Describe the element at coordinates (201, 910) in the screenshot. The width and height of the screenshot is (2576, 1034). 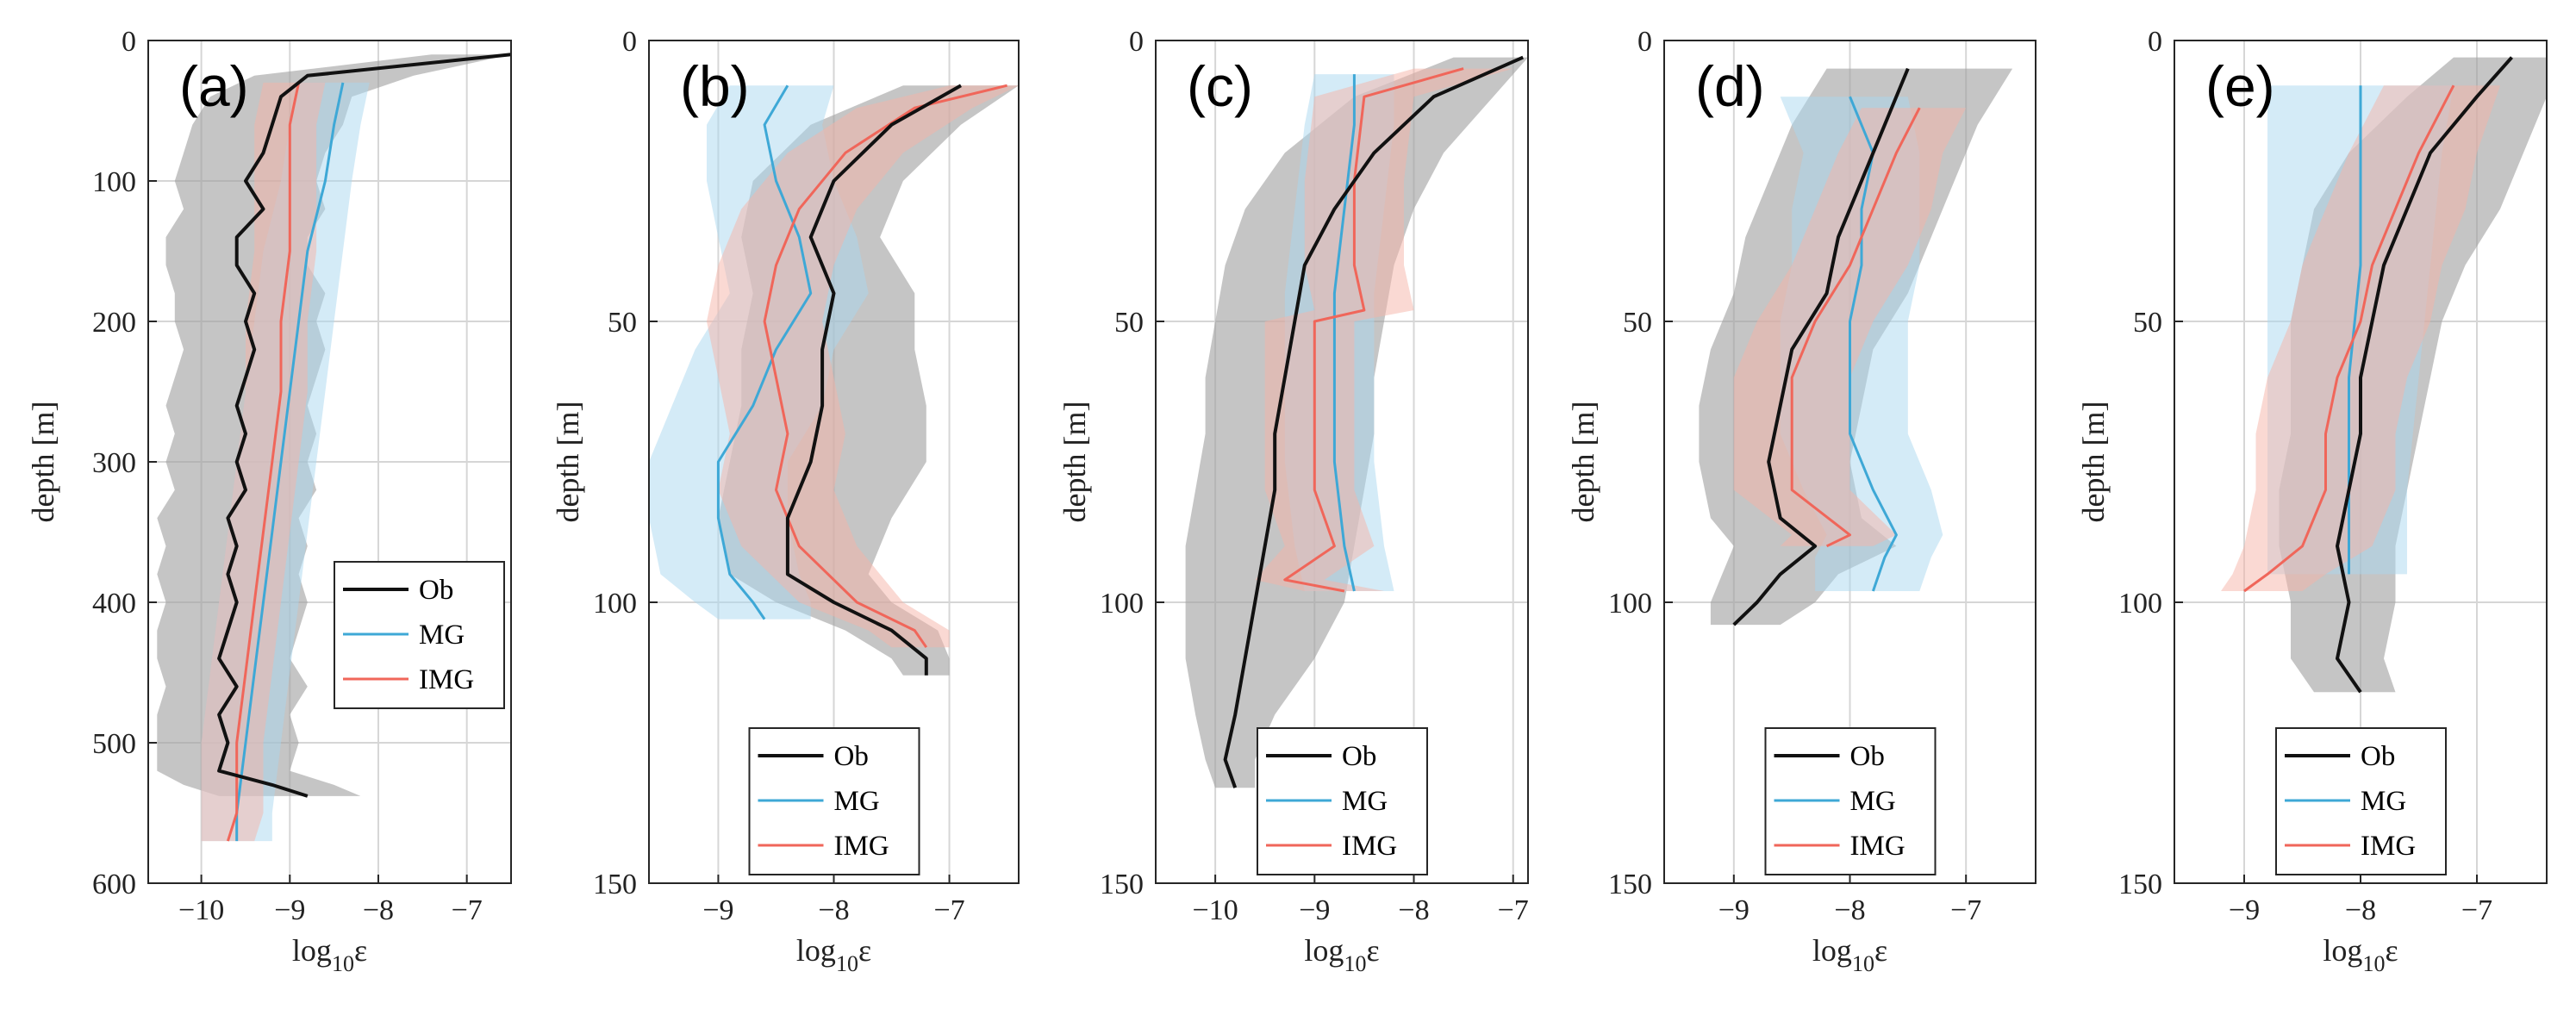
I see `x-tick-label: −10` at that location.